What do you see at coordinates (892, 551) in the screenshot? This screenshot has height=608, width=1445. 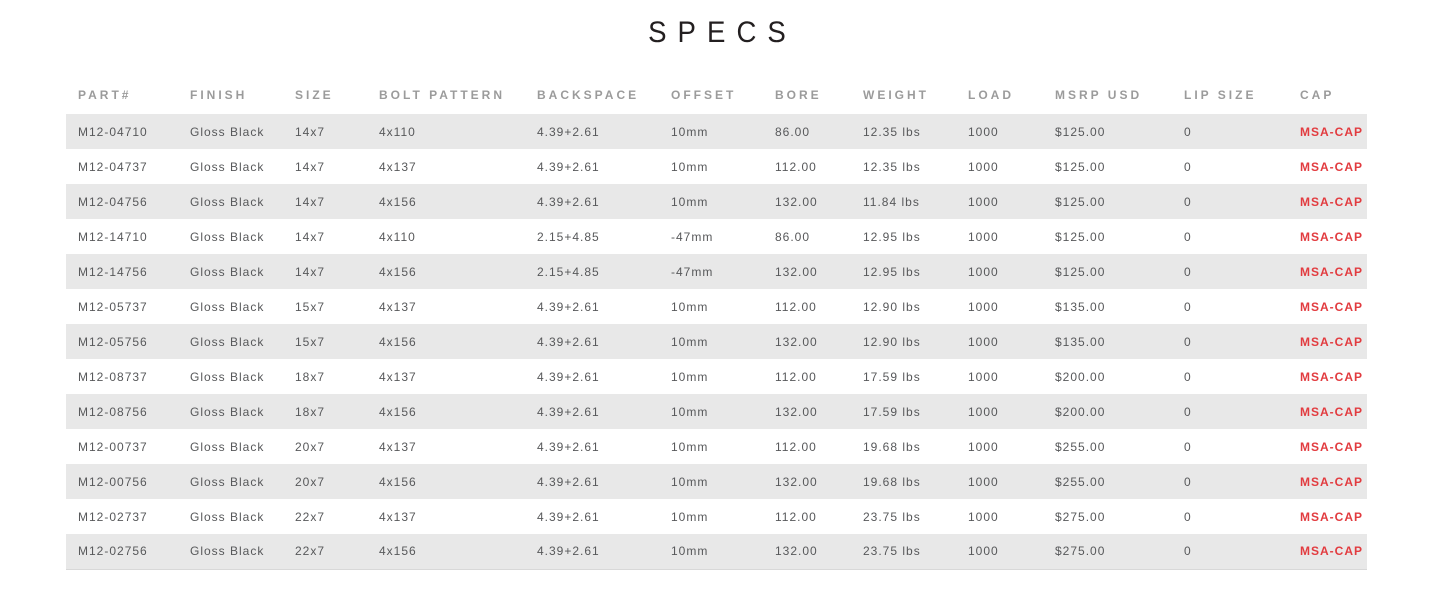 I see `cell-weight: 23.75 lbs` at bounding box center [892, 551].